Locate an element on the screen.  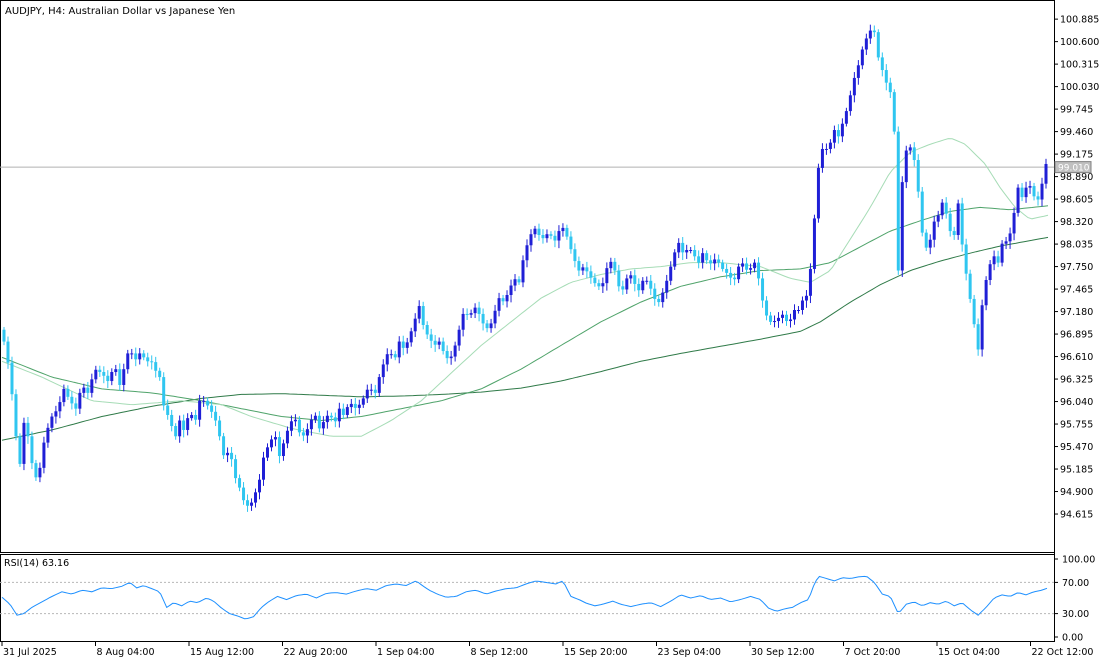
price-tick-label: 96.325 is located at coordinates (1076, 380).